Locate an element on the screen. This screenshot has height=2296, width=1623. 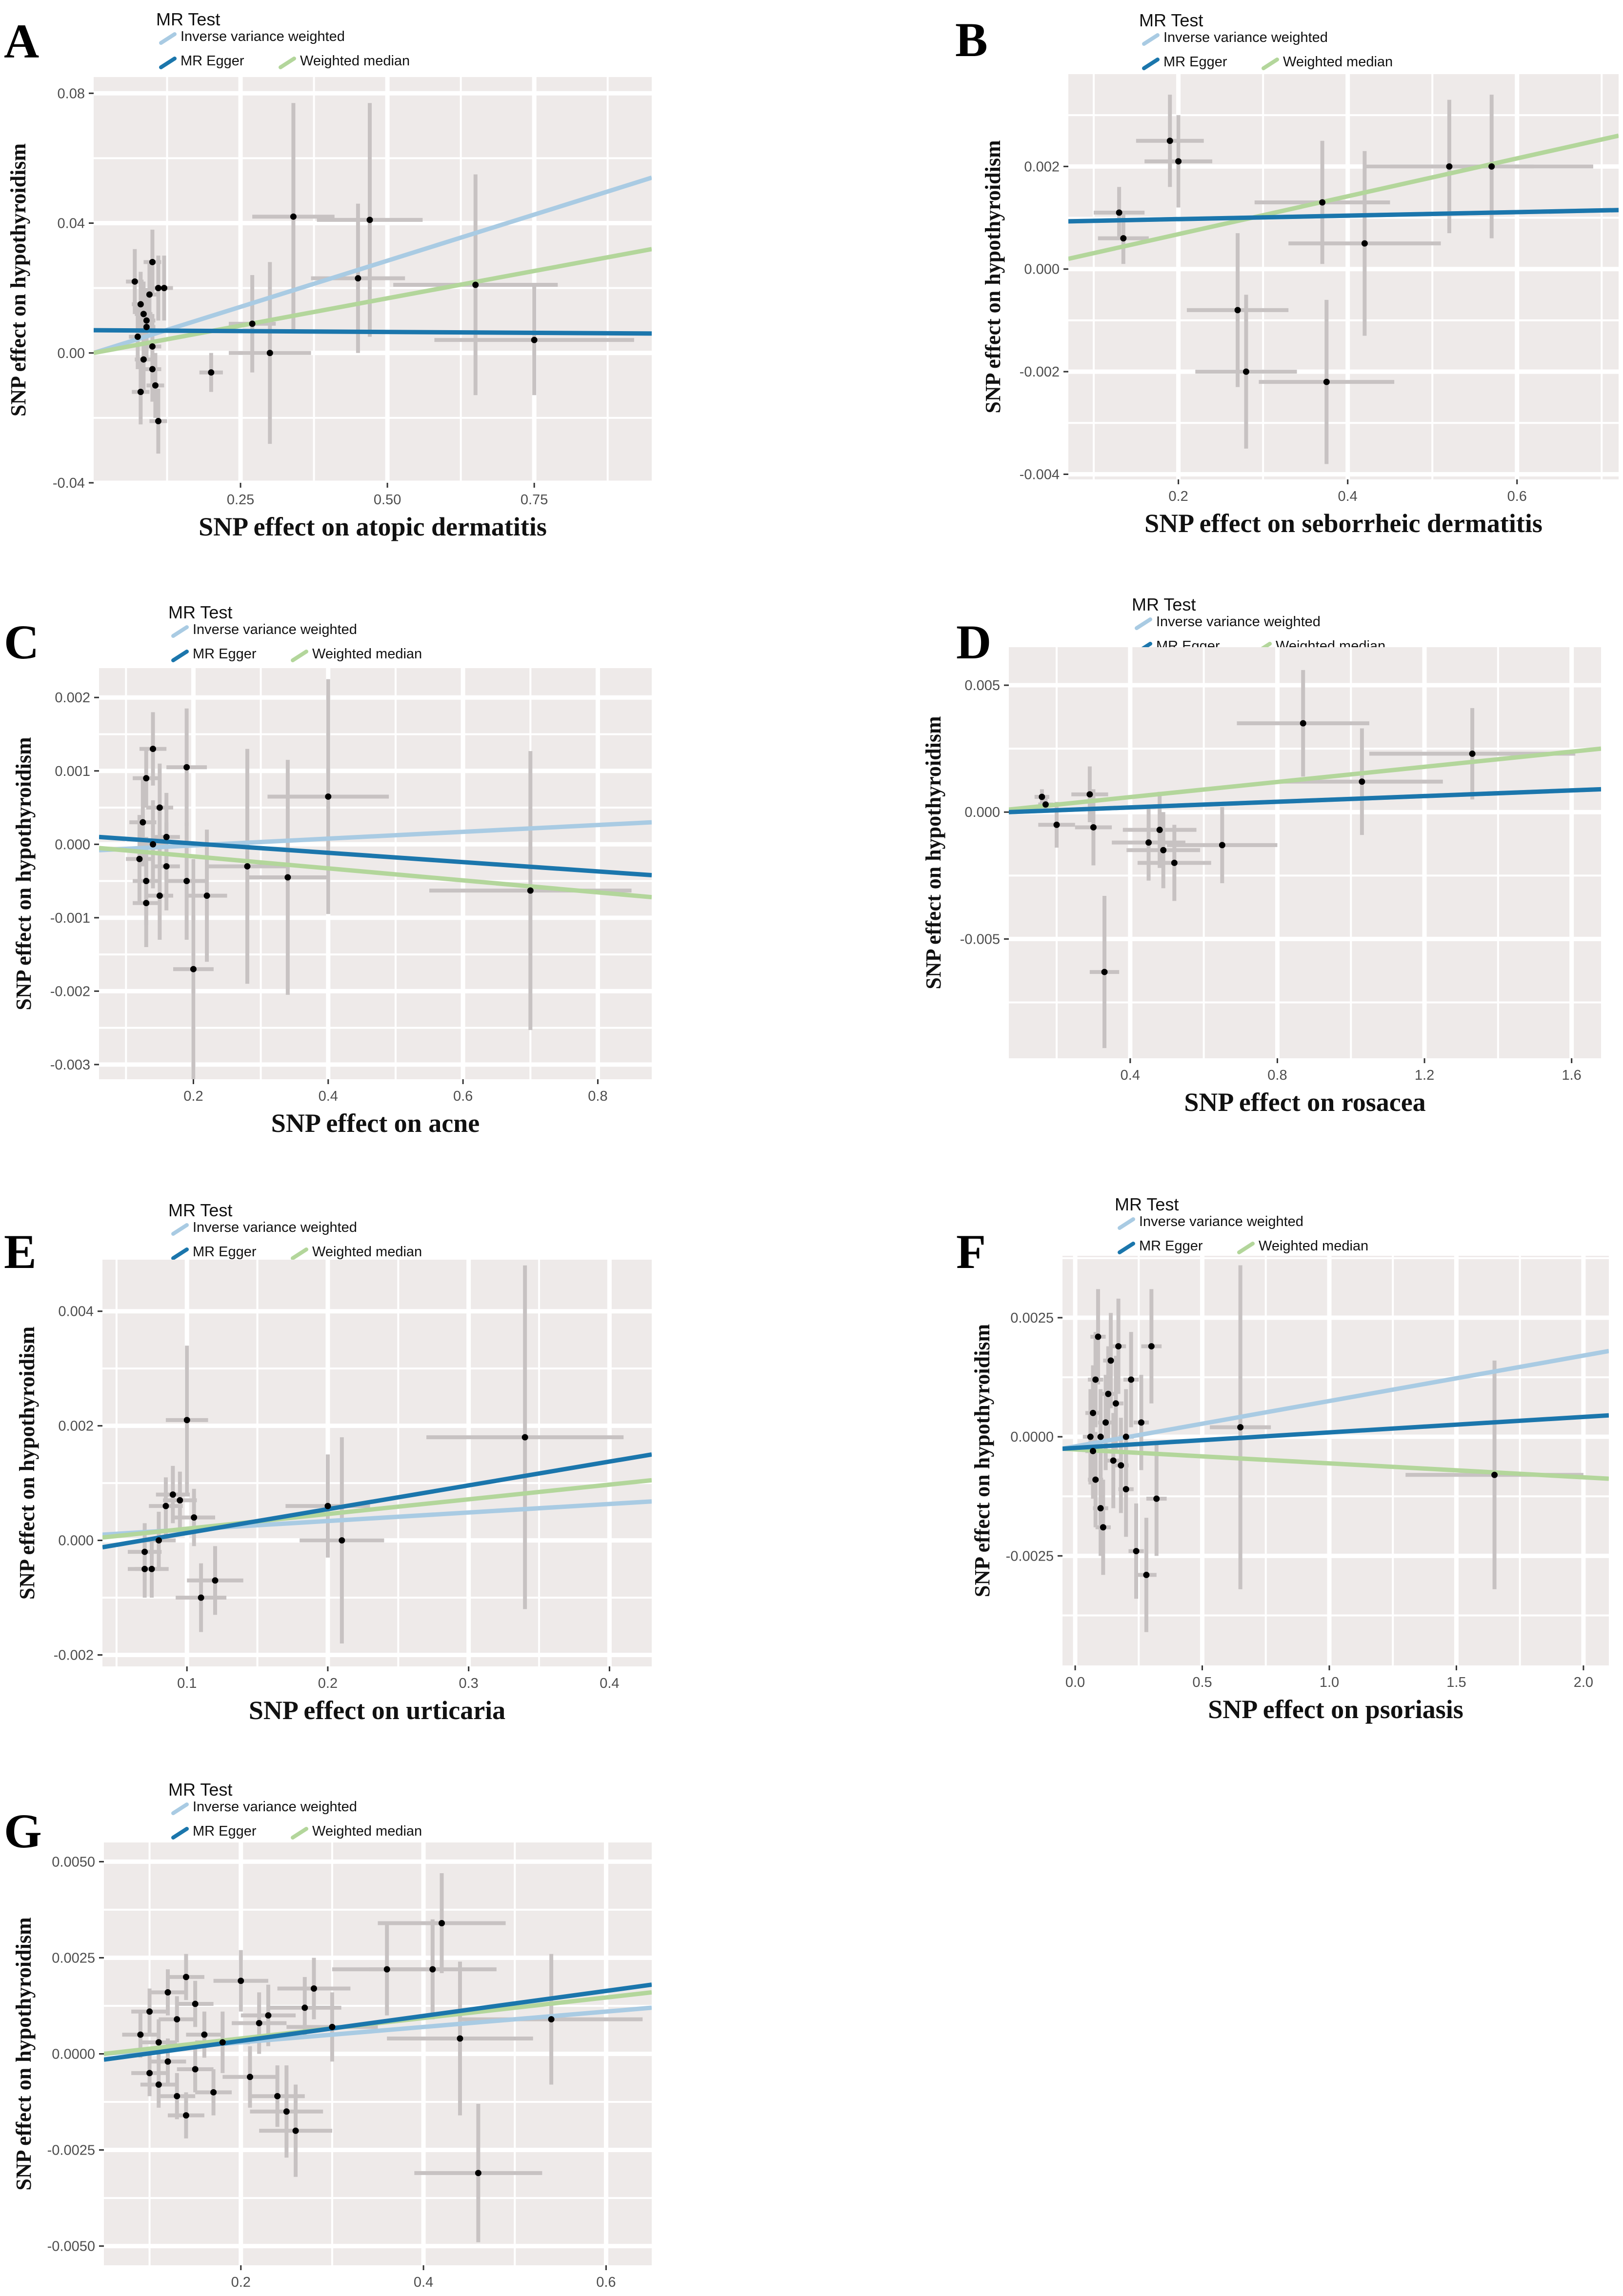
x-tick-label: 2.0 is located at coordinates (1583, 1682).